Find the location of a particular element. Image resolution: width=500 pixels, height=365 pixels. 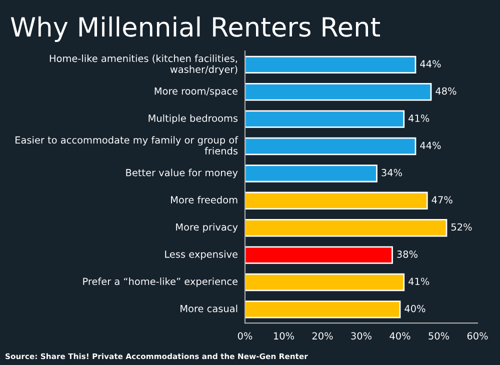

y-tick-label: Home-like amenities (kitchen facilities, washer/dryer) is located at coordinates (144, 64).